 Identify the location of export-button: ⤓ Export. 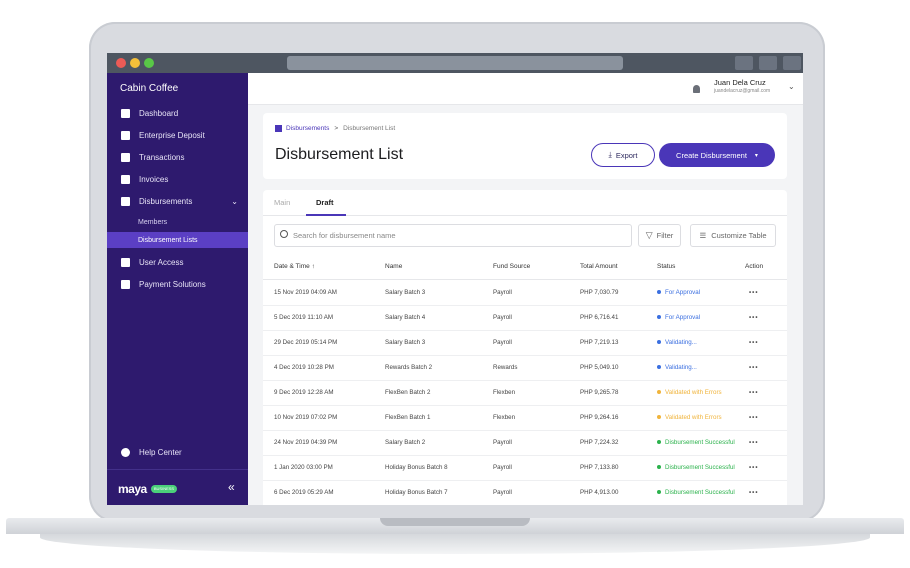
(623, 155).